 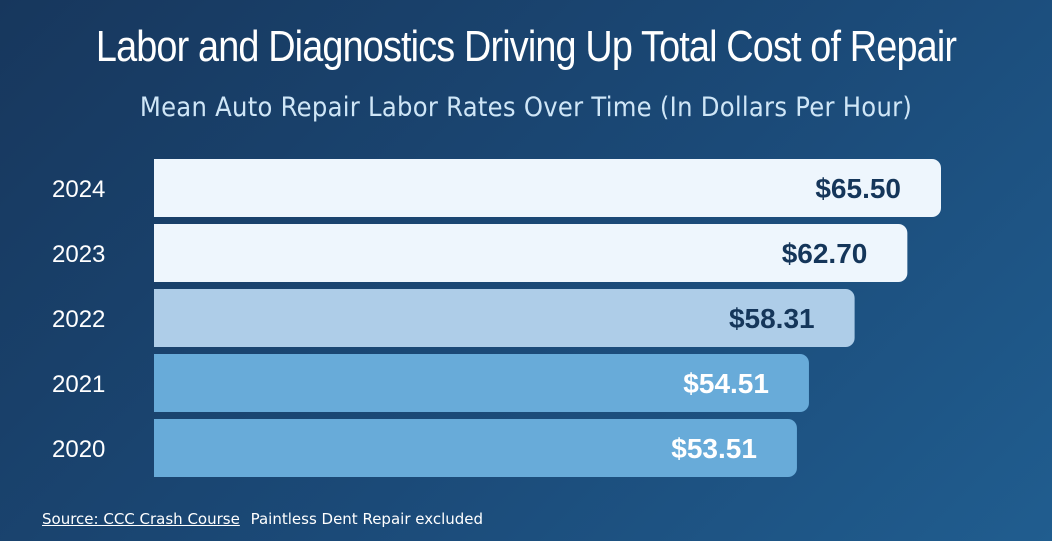 What do you see at coordinates (78, 384) in the screenshot?
I see `category-label-2021: 2021` at bounding box center [78, 384].